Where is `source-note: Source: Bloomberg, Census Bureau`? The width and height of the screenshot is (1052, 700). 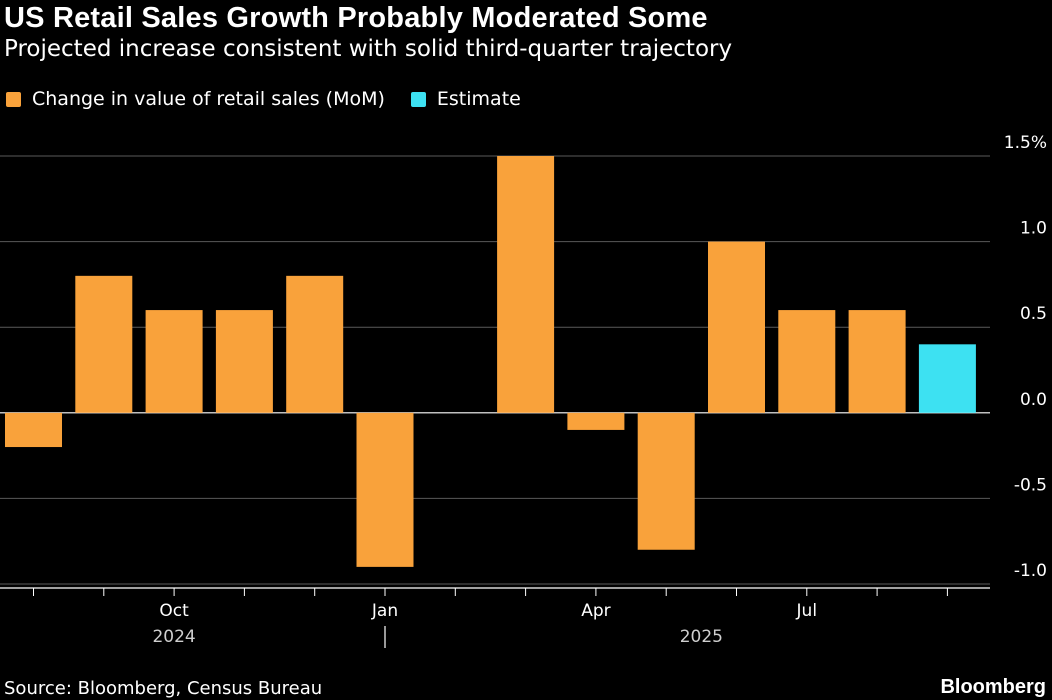
source-note: Source: Bloomberg, Census Bureau is located at coordinates (163, 688).